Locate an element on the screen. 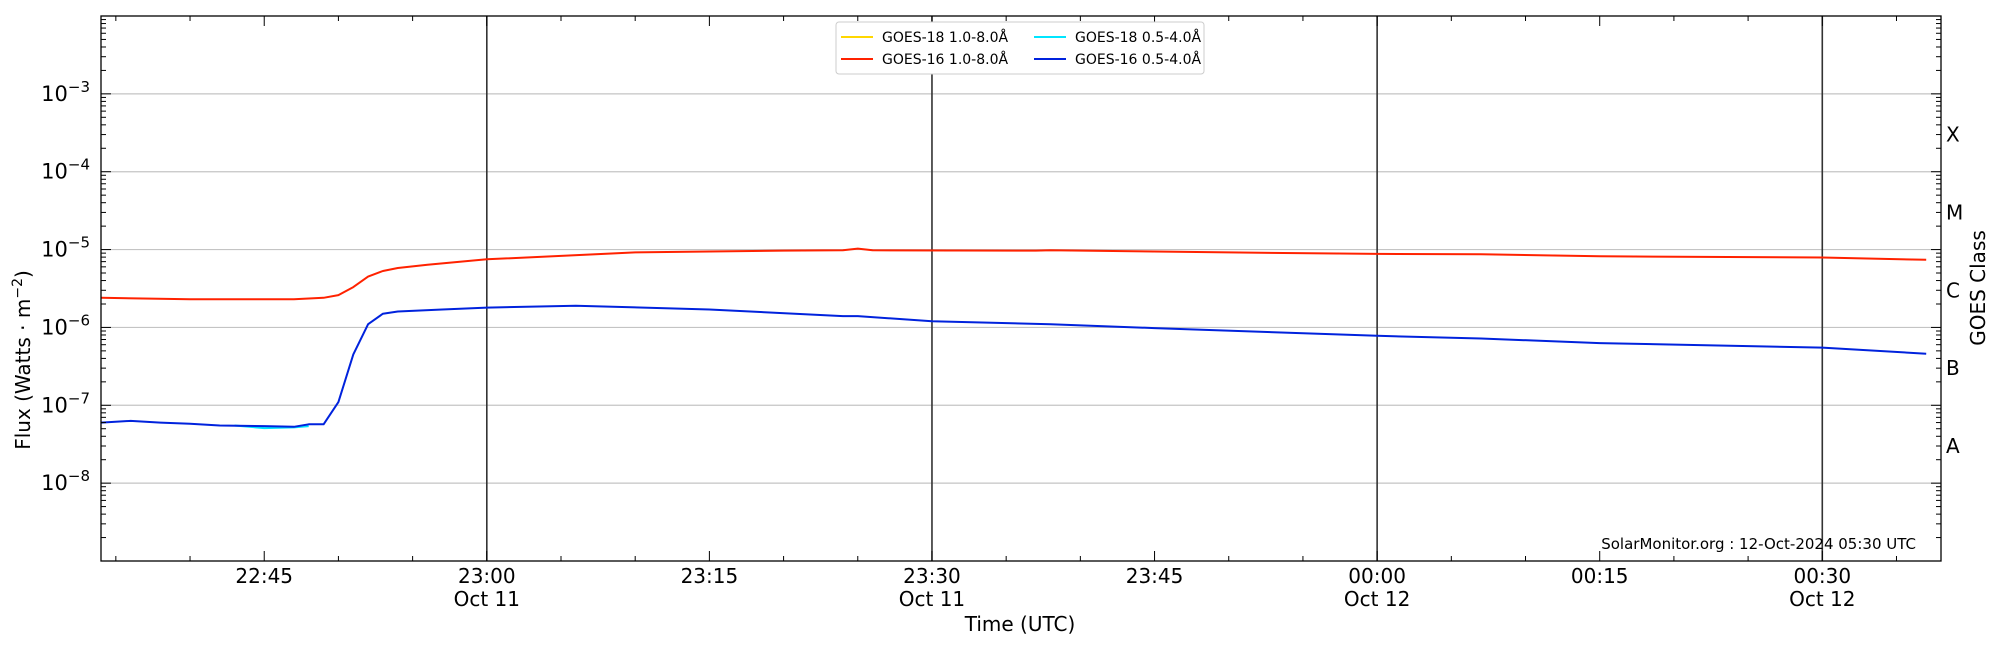  y-tick-label: 10⁻⁸ is located at coordinates (65, 481).